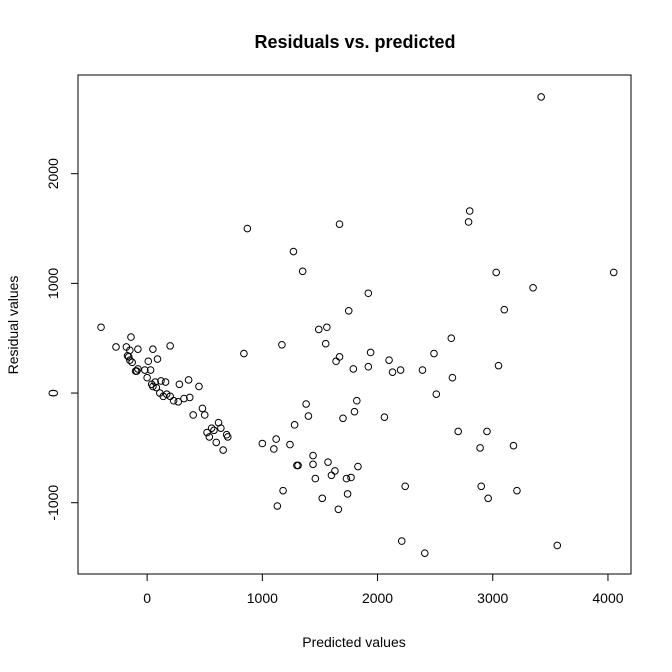 This screenshot has width=672, height=672. What do you see at coordinates (492, 598) in the screenshot?
I see `x-tick-label: 3000` at bounding box center [492, 598].